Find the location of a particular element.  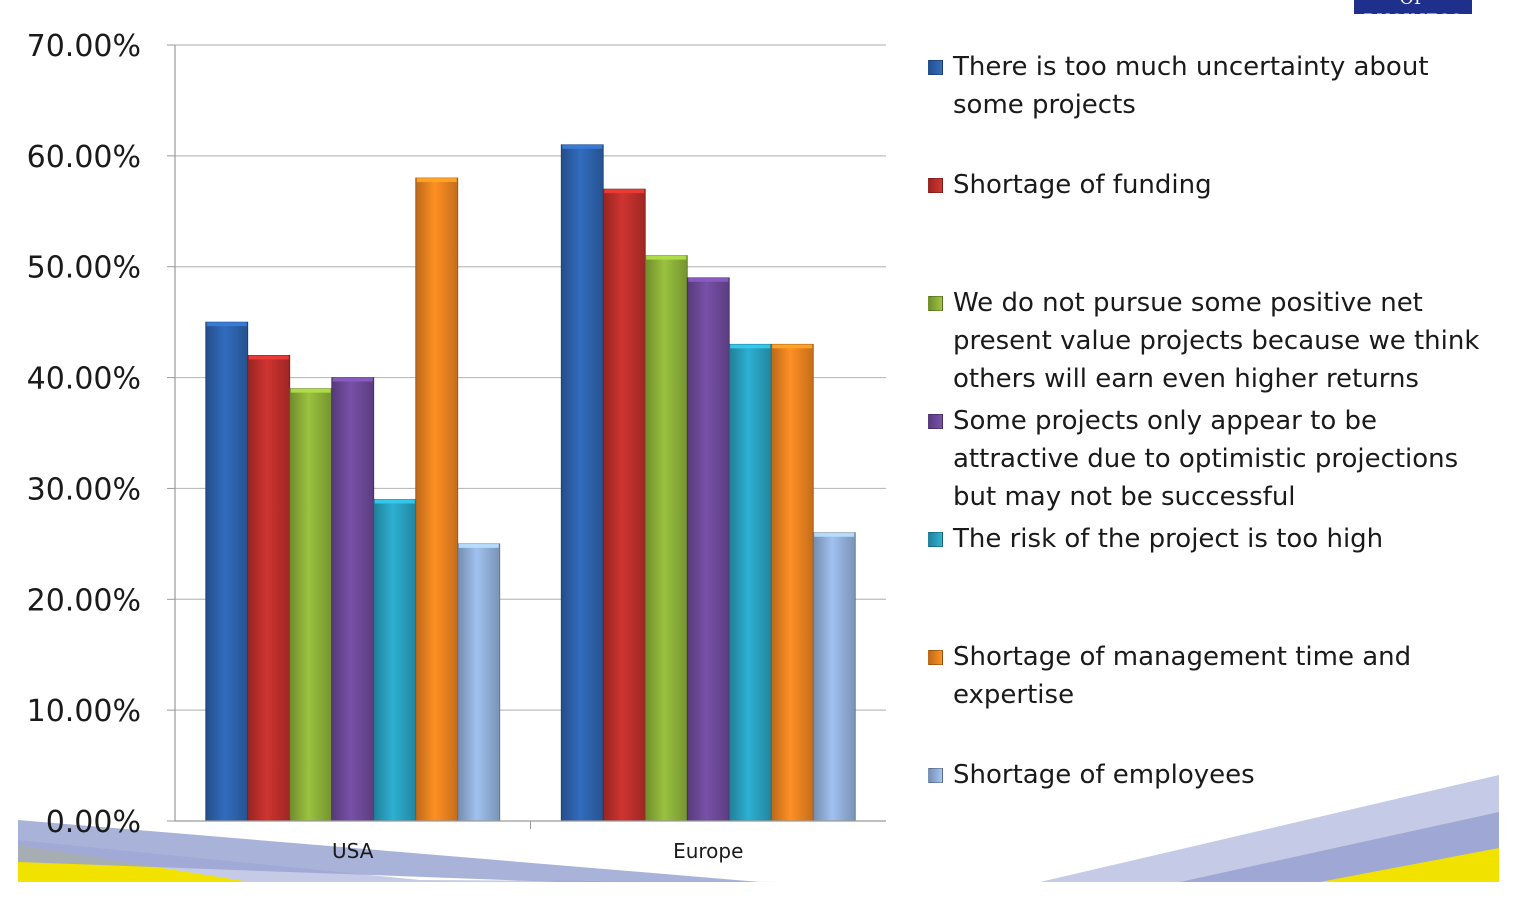

slide-decoration is located at coordinates (758, 828).